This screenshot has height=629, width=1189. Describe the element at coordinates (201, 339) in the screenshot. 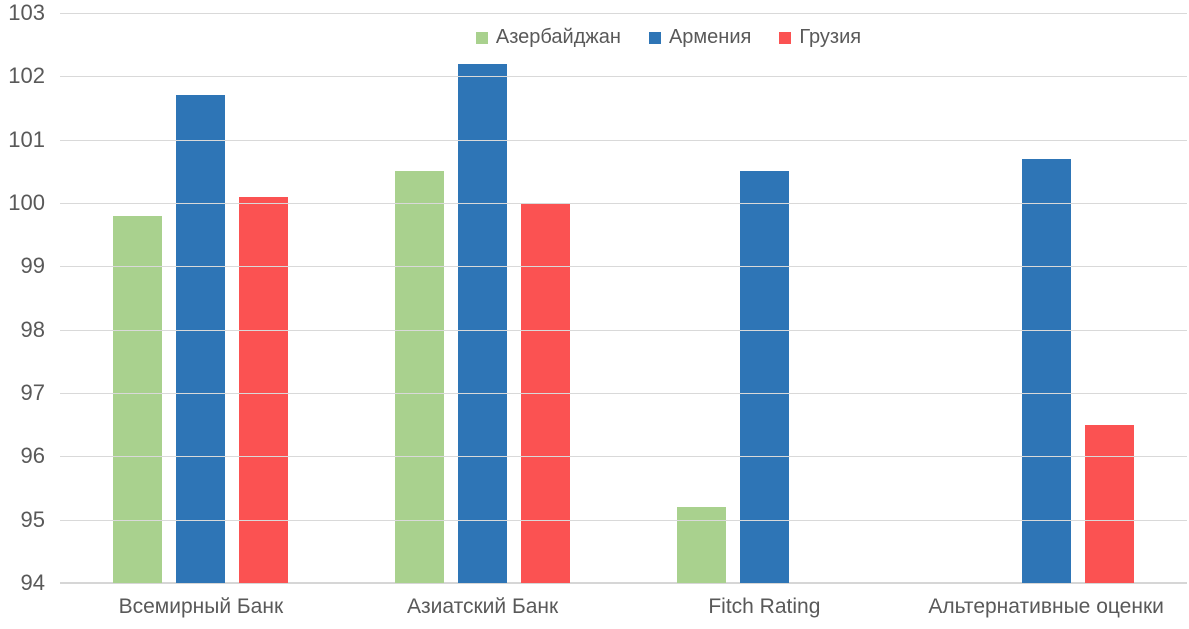

I see `bar-series1-cat0` at that location.